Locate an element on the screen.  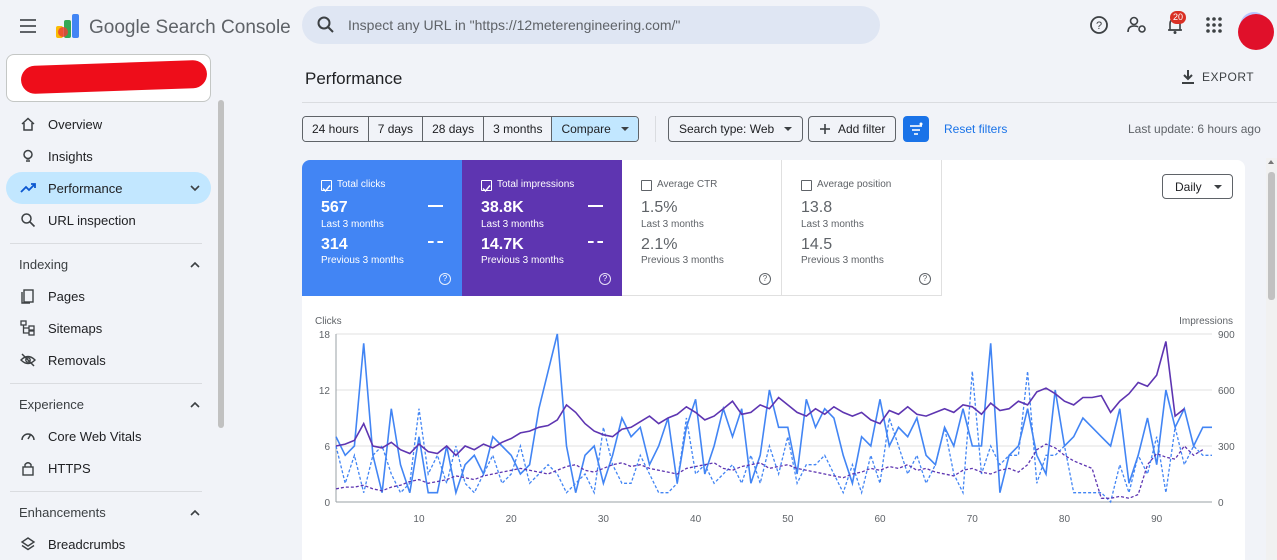
add-filter-button: Add filter is located at coordinates (852, 129).